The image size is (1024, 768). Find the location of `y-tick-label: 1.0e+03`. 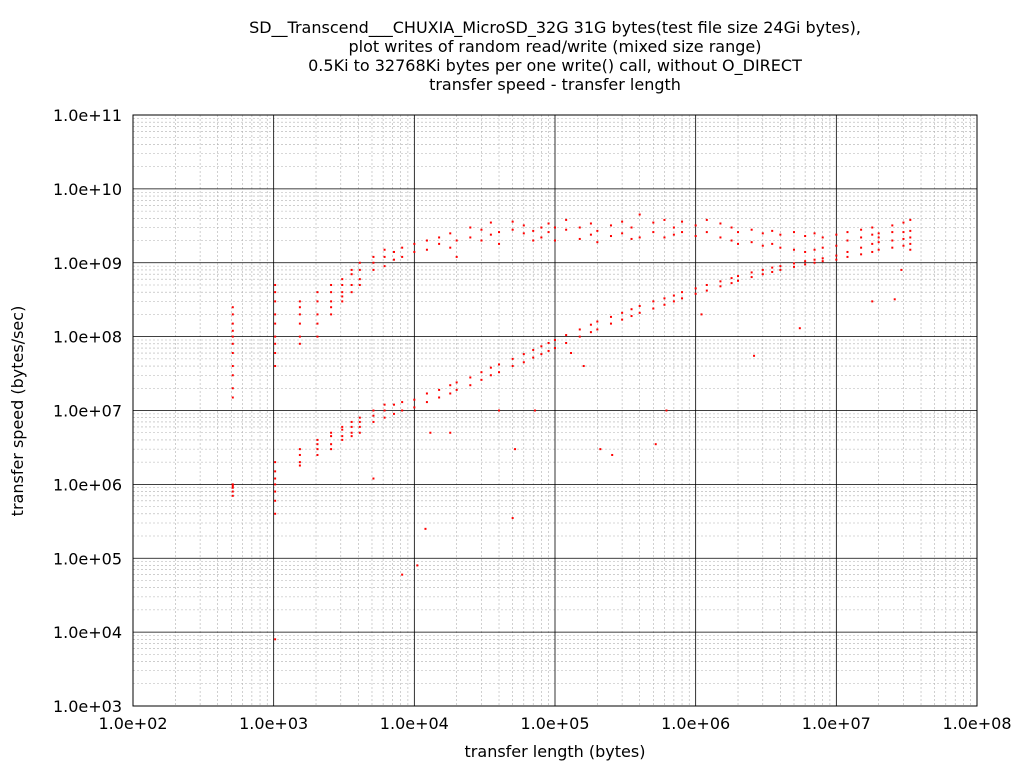

y-tick-label: 1.0e+03 is located at coordinates (87, 706).